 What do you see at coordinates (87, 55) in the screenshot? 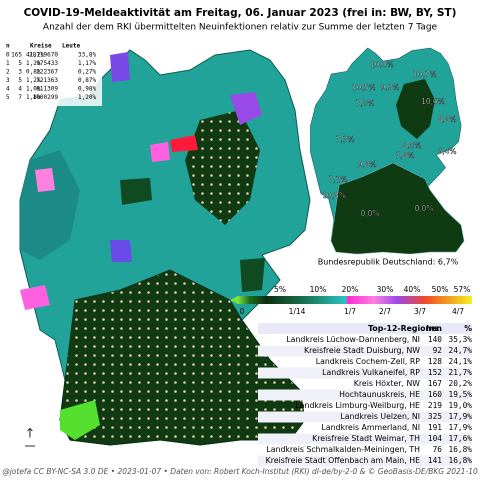
I see `summary-cell: 33,8%` at bounding box center [87, 55].